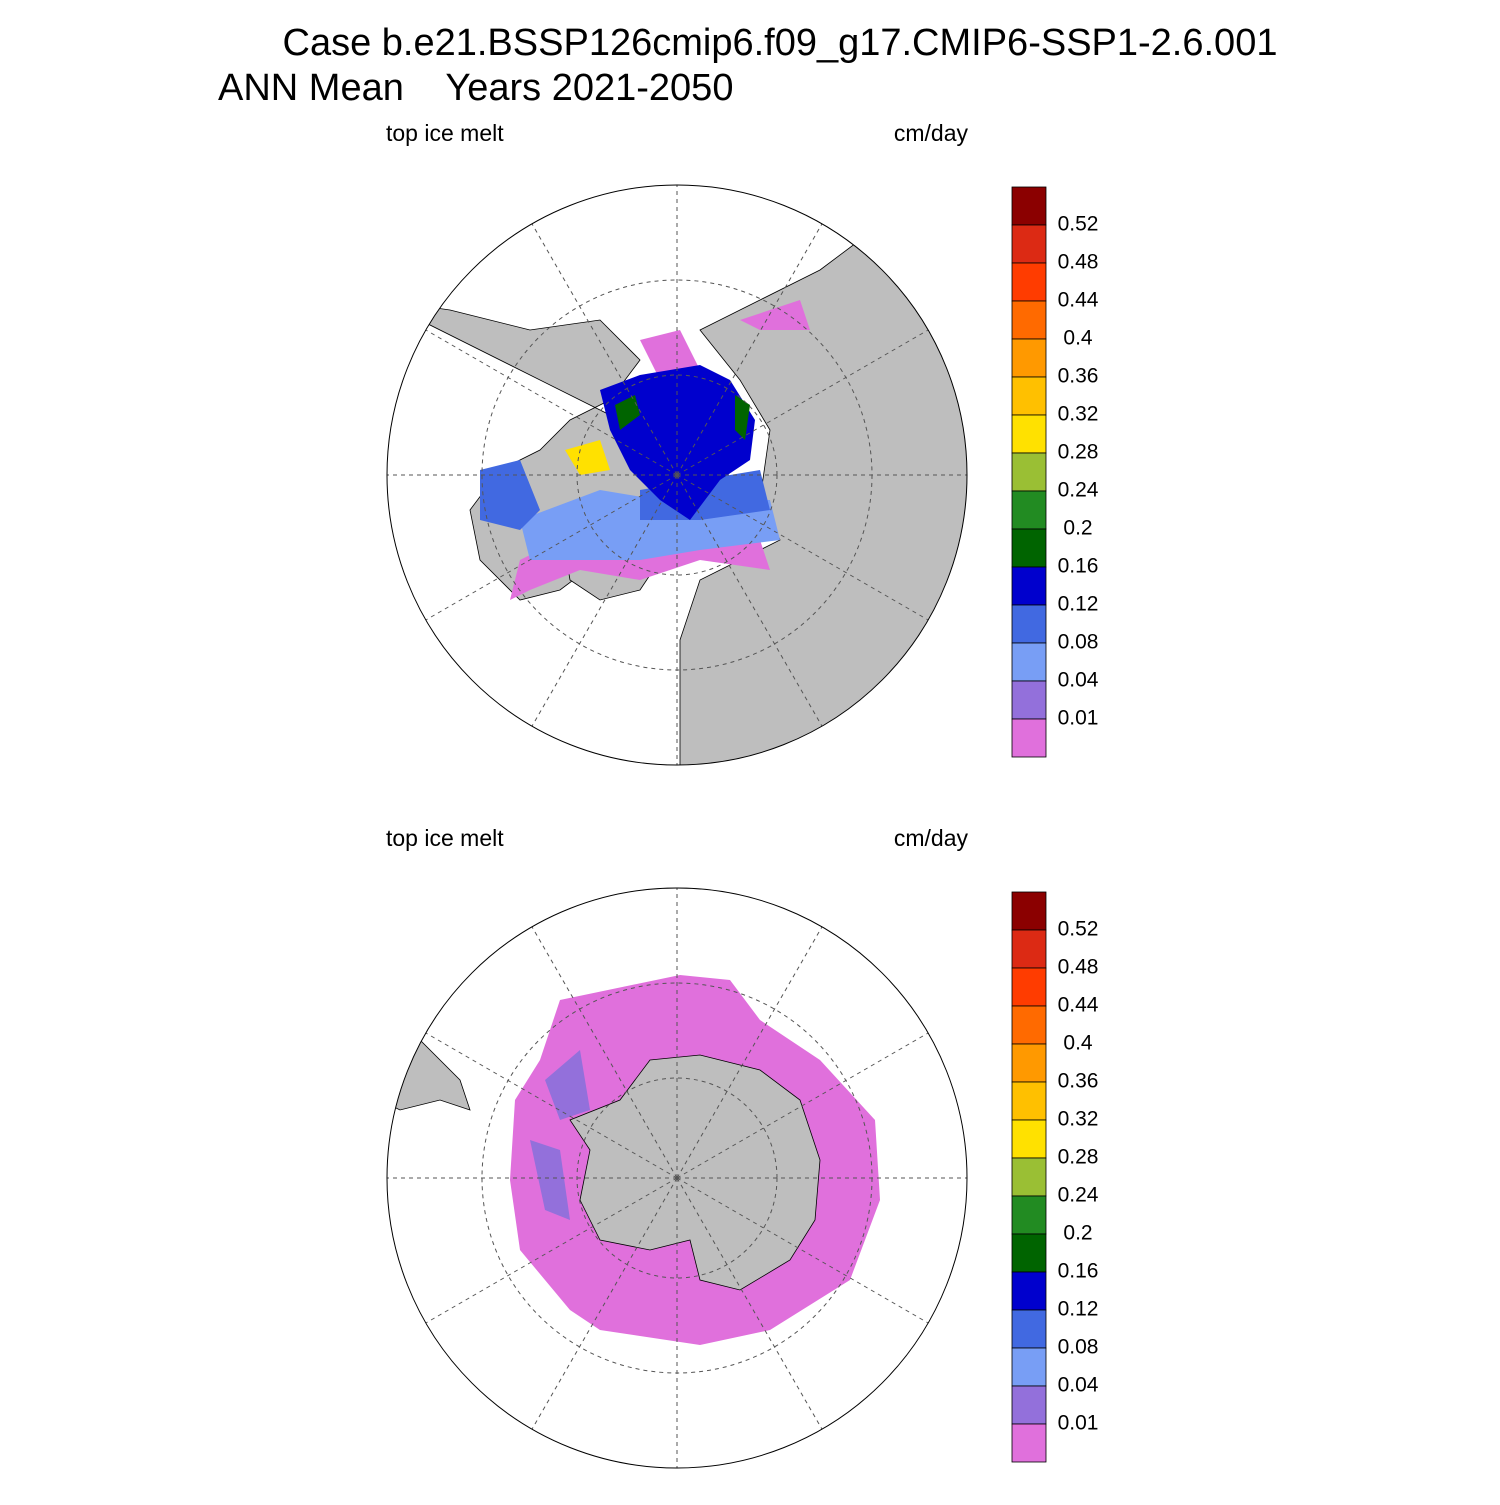  I want to click on arctic-map, so click(677, 475).